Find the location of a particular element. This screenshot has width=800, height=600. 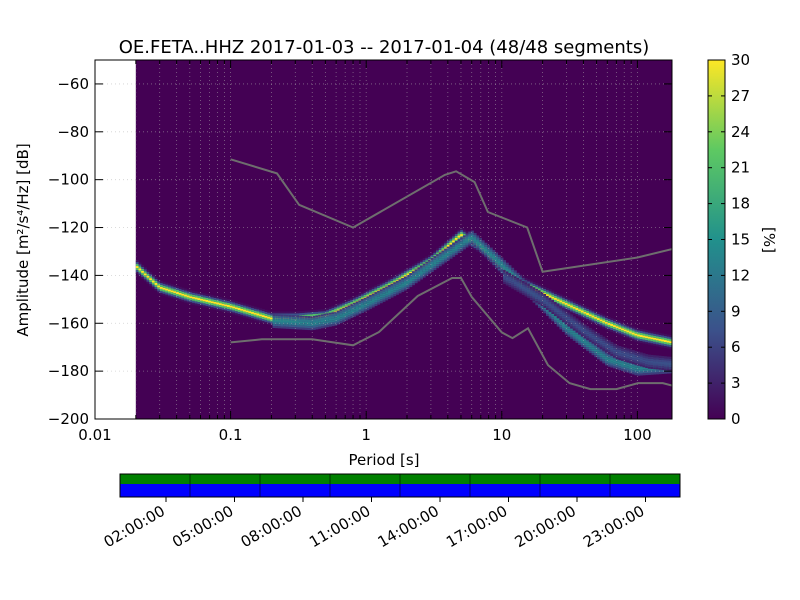

y-tick-label: −180 is located at coordinates (68, 371).